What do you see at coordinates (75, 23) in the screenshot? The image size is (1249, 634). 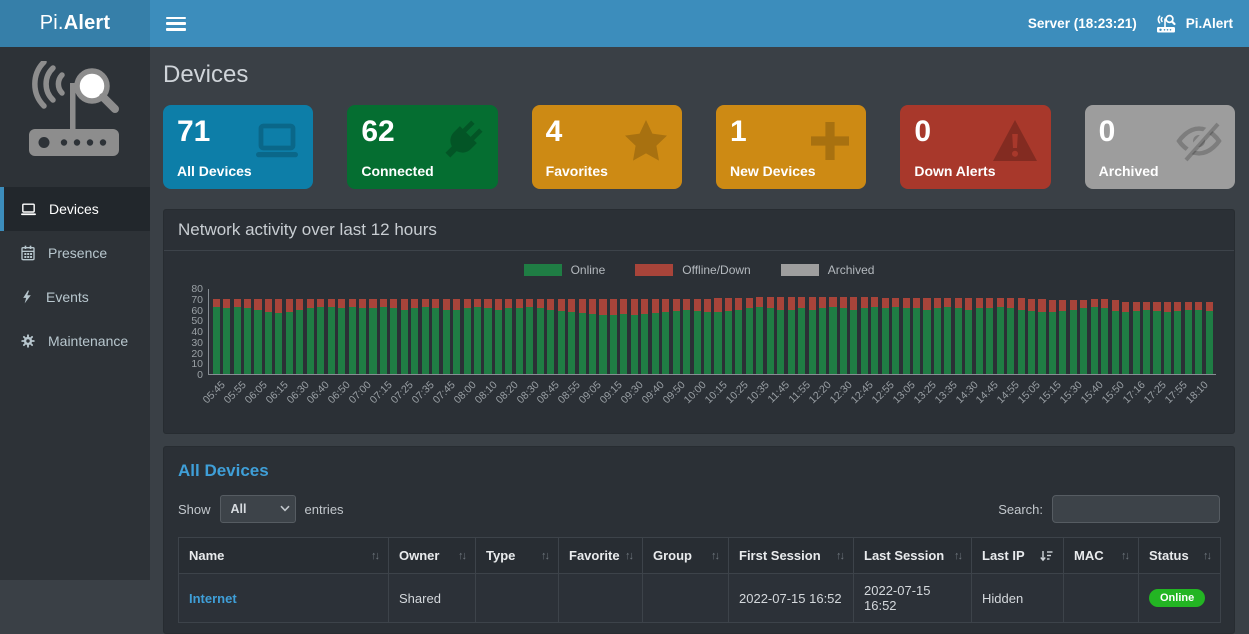 I see `brand-logo: Pi. Alert` at bounding box center [75, 23].